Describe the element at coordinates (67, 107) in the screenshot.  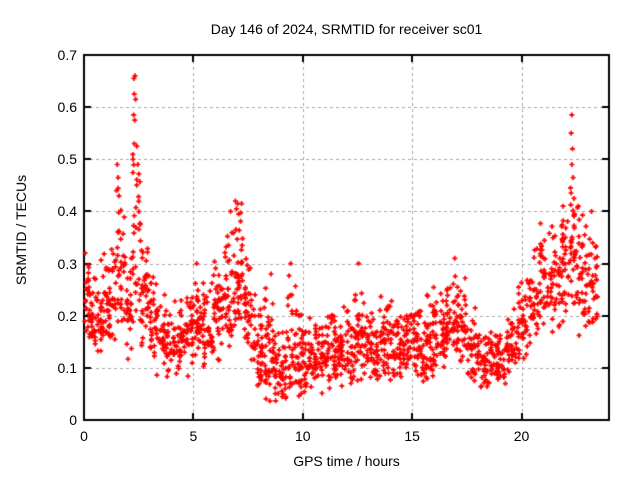
I see `y-tick-label: 0.6` at that location.